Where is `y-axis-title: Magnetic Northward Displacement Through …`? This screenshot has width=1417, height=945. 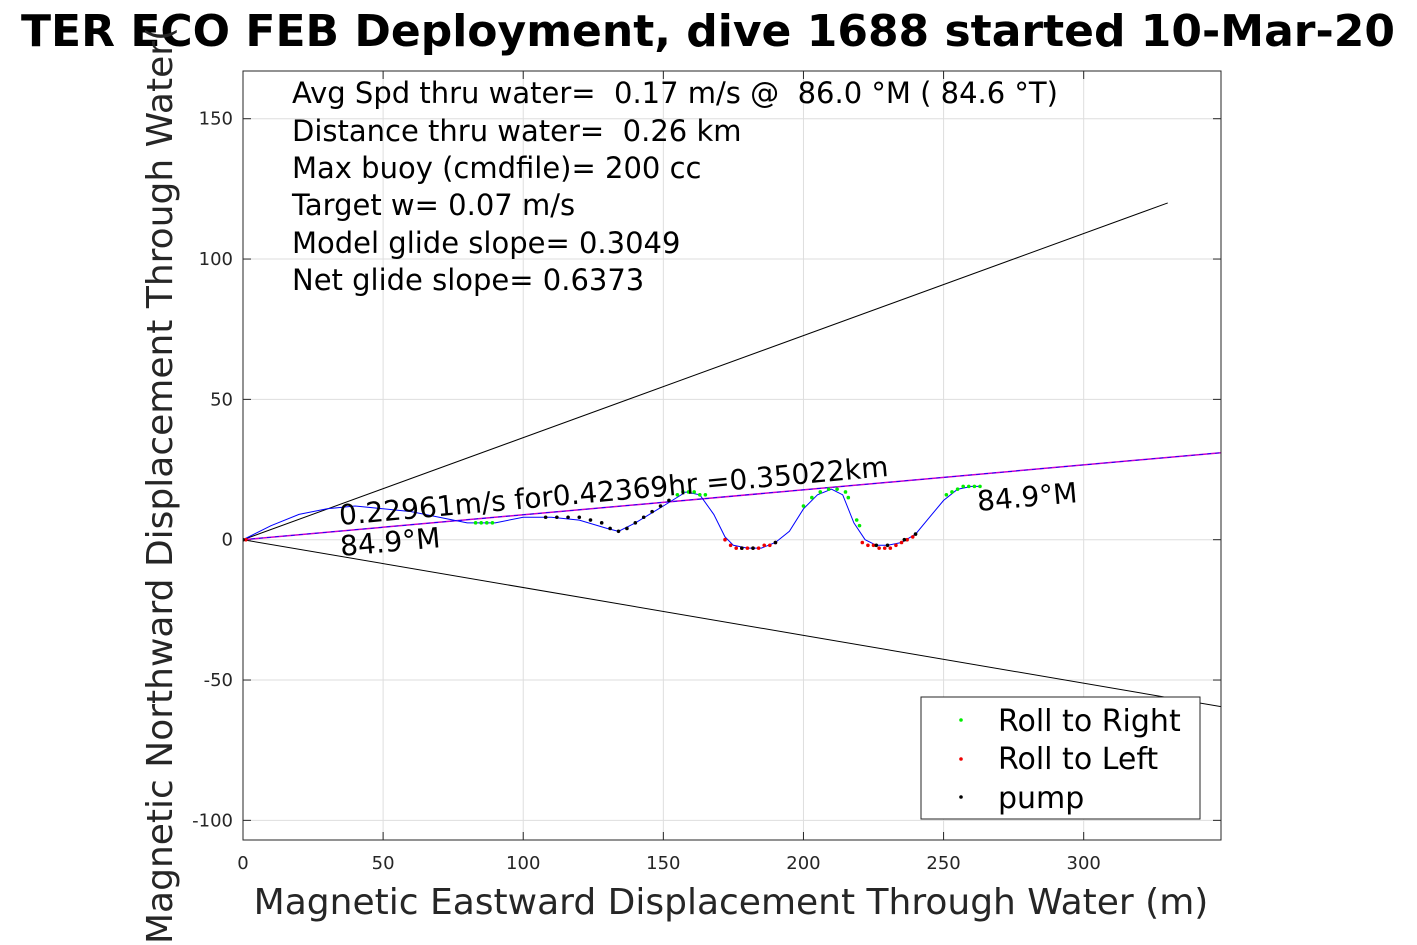 y-axis-title: Magnetic Northward Displacement Through … is located at coordinates (160, 485).